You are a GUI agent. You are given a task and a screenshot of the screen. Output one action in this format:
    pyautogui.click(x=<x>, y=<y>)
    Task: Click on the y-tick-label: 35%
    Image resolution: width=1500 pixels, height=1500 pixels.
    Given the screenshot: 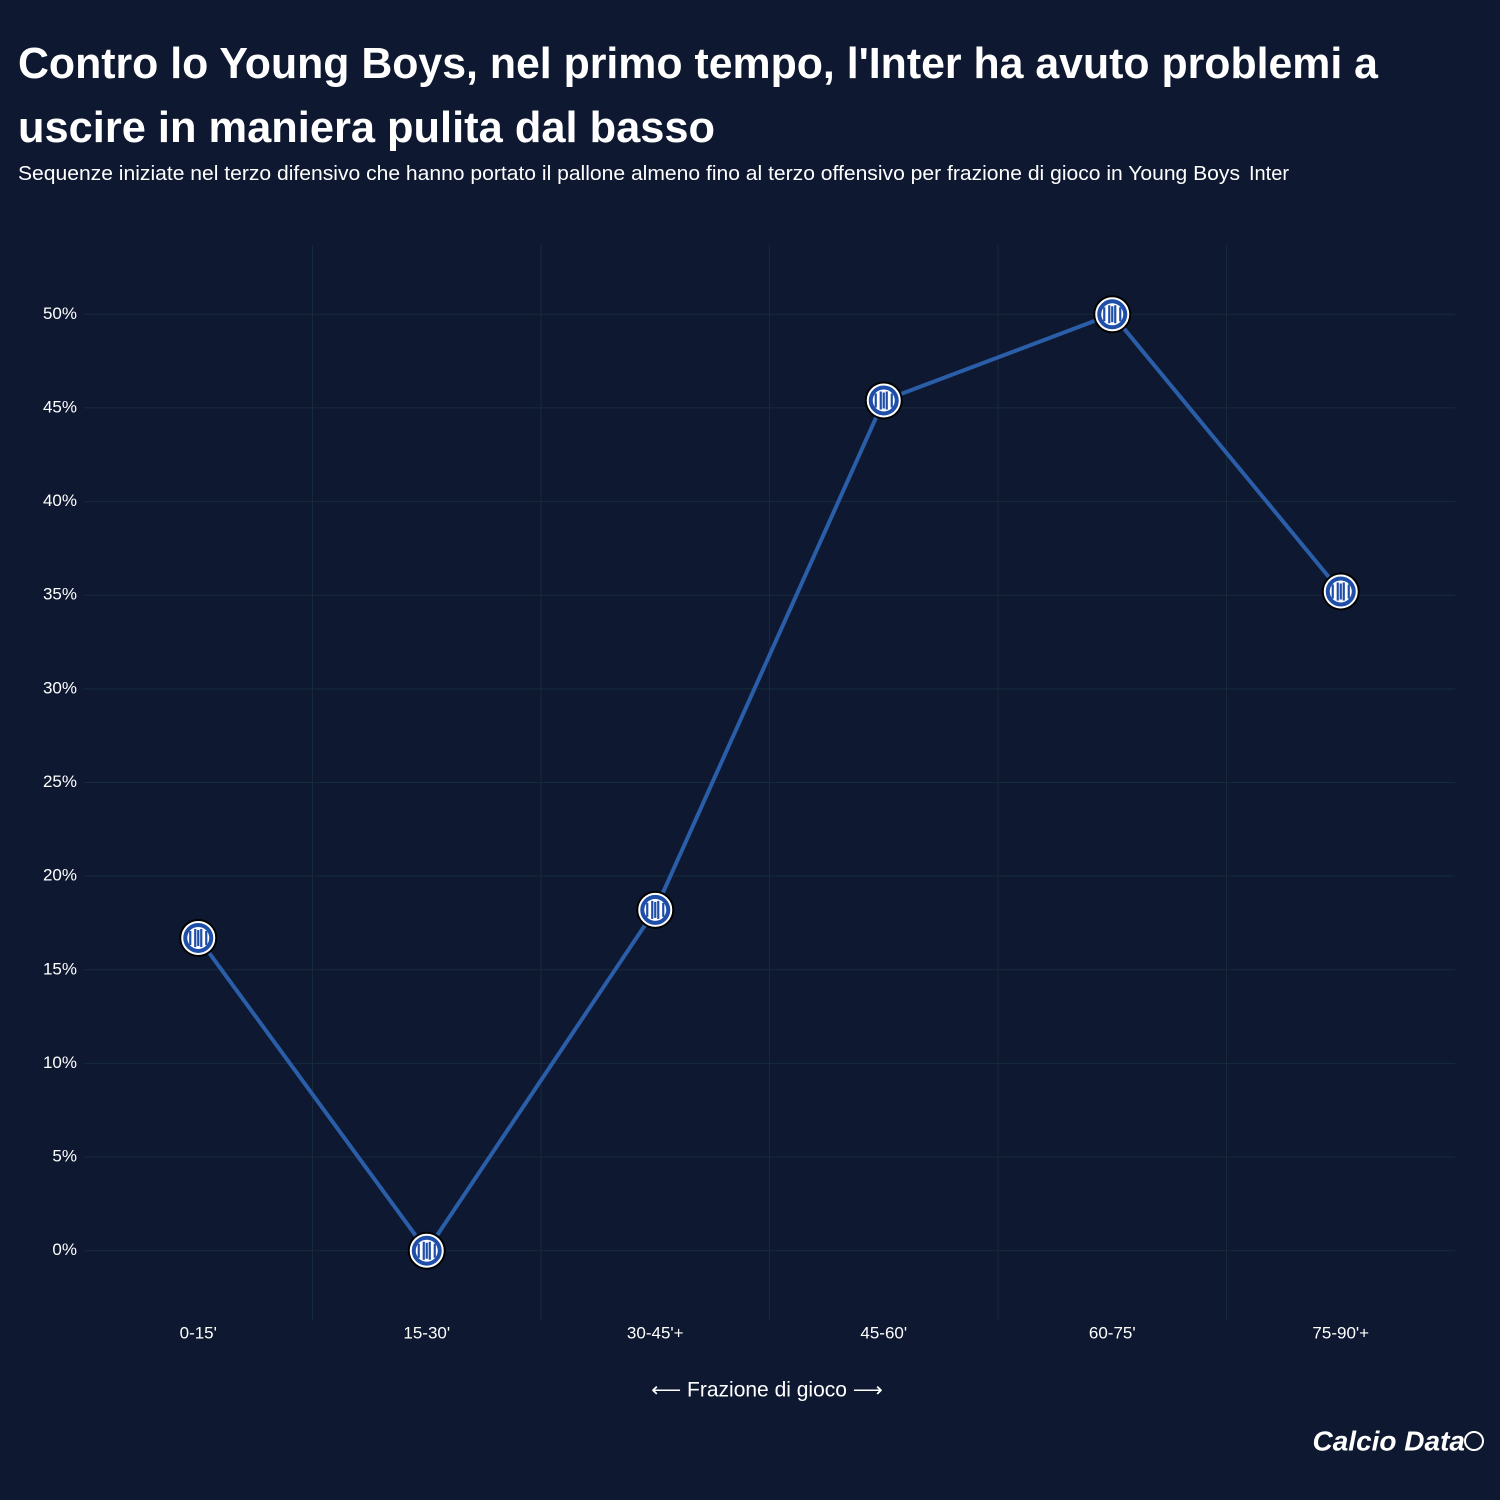 What is the action you would take?
    pyautogui.click(x=60, y=594)
    